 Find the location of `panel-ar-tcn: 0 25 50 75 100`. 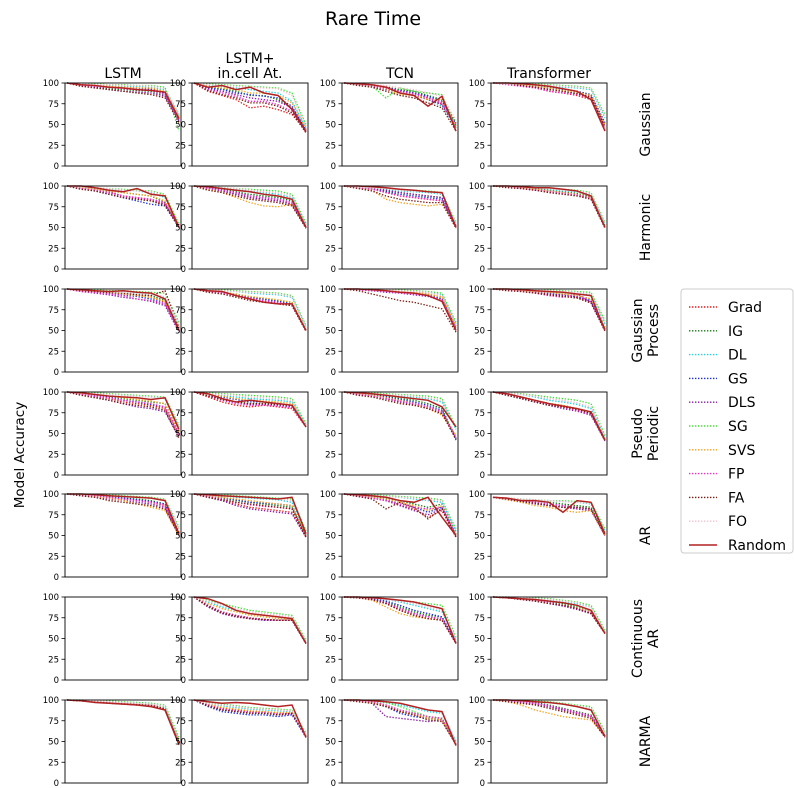

panel-ar-tcn: 0 25 50 75 100 is located at coordinates (389, 536).